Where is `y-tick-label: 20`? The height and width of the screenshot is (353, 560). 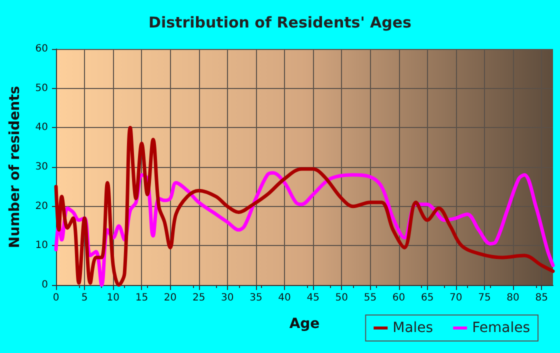
y-tick-label: 20 is located at coordinates (41, 206).